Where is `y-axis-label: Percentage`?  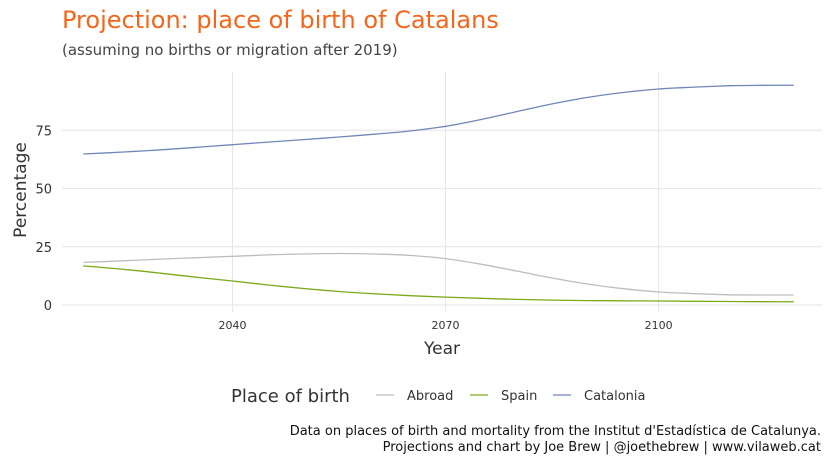 y-axis-label: Percentage is located at coordinates (21, 190).